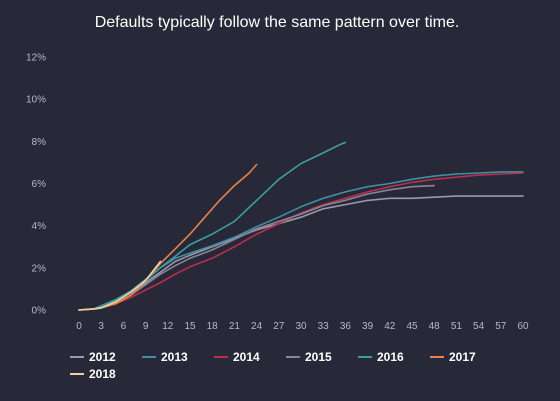  Describe the element at coordinates (79, 326) in the screenshot. I see `x-tick-label: 0` at that location.